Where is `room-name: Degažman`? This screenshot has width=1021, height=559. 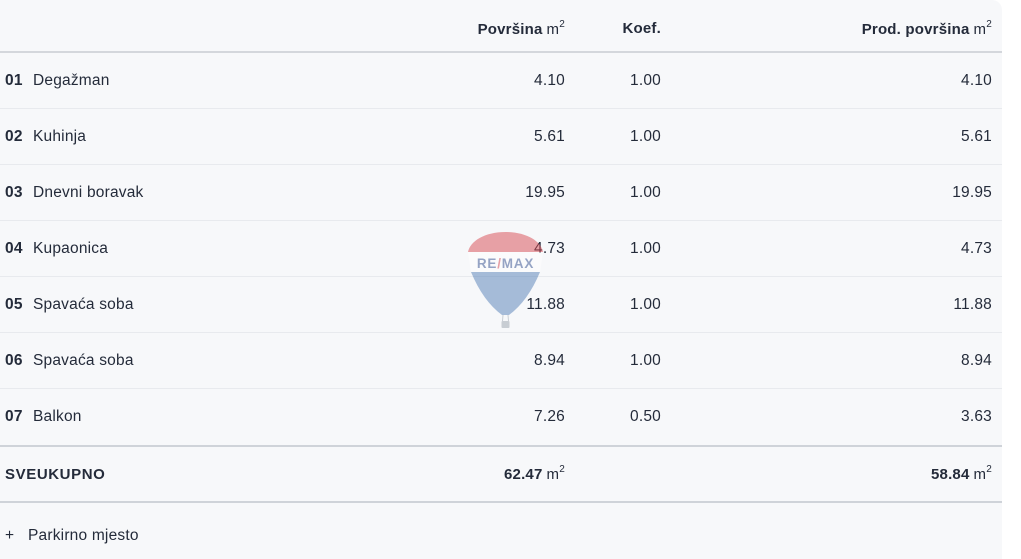
room-name: Degažman is located at coordinates (71, 80).